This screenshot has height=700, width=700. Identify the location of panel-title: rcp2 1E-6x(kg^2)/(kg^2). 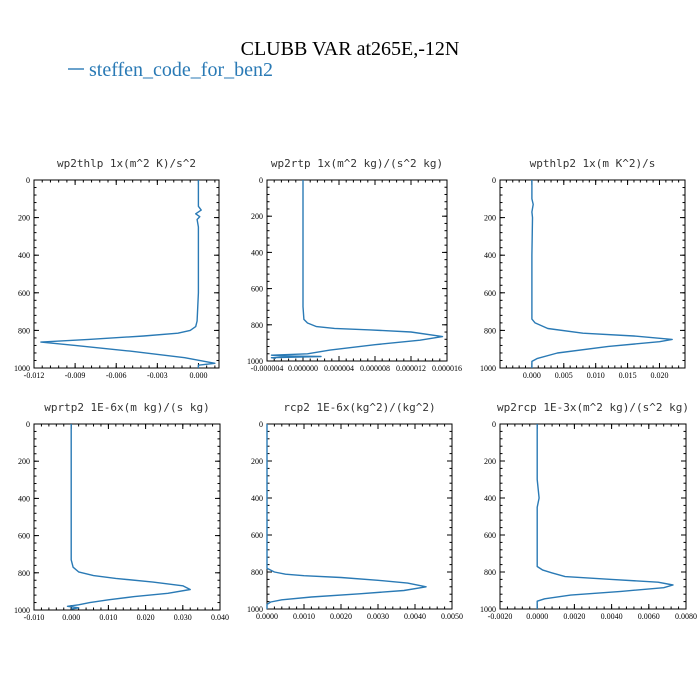
(359, 407).